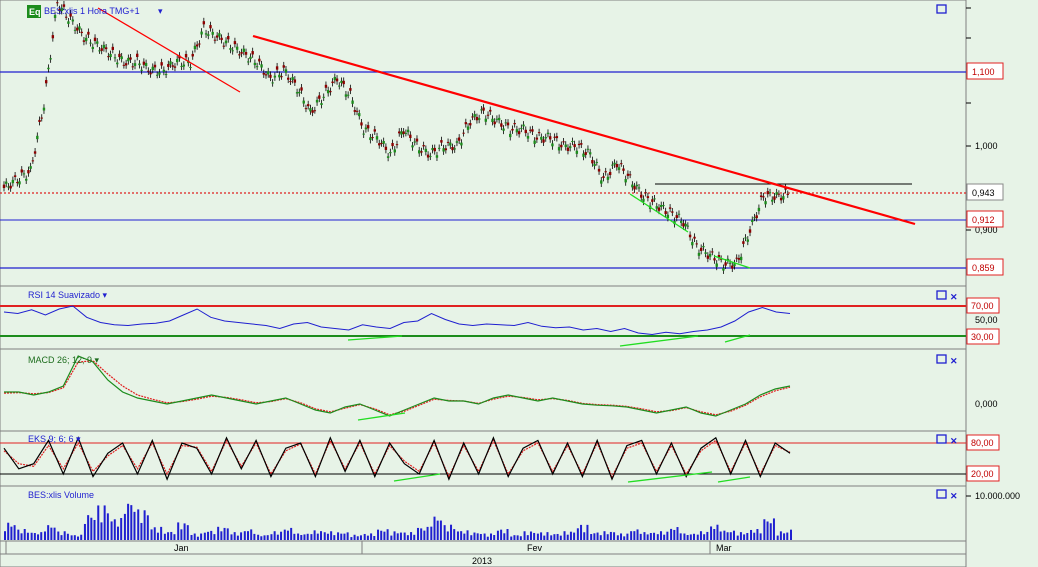 The image size is (1038, 567). What do you see at coordinates (983, 193) in the screenshot?
I see `price-marker-last: 0,943` at bounding box center [983, 193].